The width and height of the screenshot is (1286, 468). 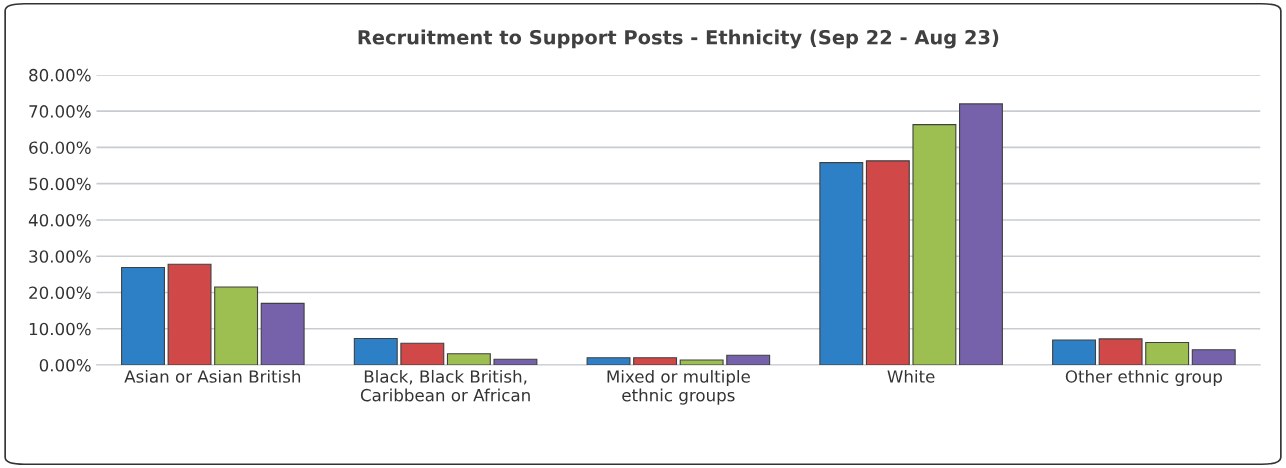 I want to click on y-tick-label: 70.00%, so click(x=60, y=111).